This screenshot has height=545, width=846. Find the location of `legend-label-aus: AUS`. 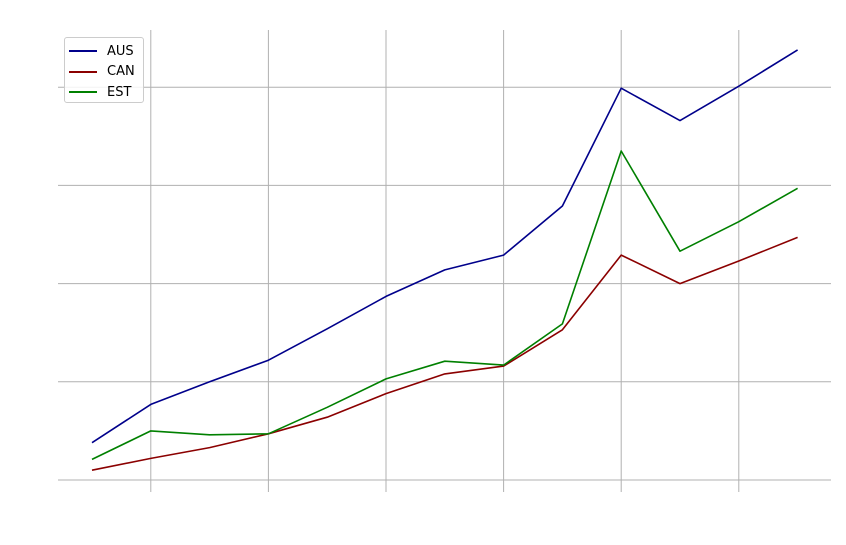

legend-label-aus: AUS is located at coordinates (120, 51).